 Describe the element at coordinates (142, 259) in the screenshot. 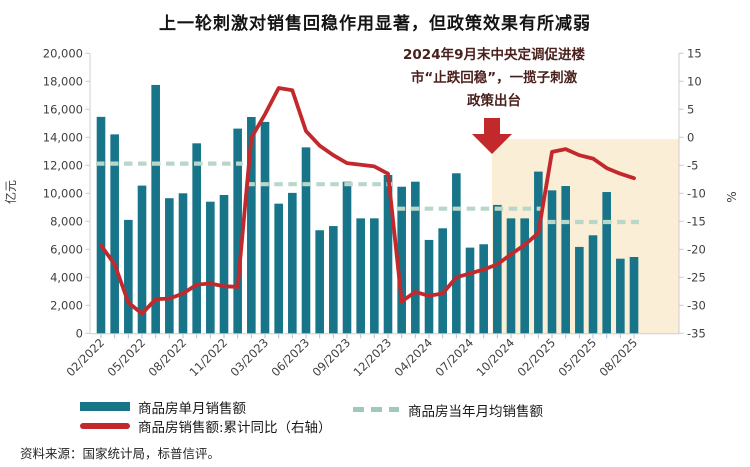

I see `bar-05/2022` at that location.